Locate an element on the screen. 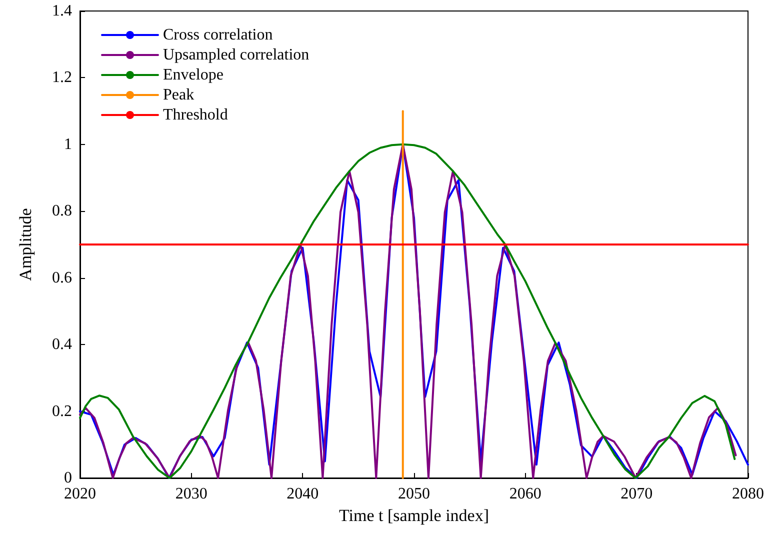 This screenshot has width=774, height=547. x-tick-label: 2060 is located at coordinates (525, 494).